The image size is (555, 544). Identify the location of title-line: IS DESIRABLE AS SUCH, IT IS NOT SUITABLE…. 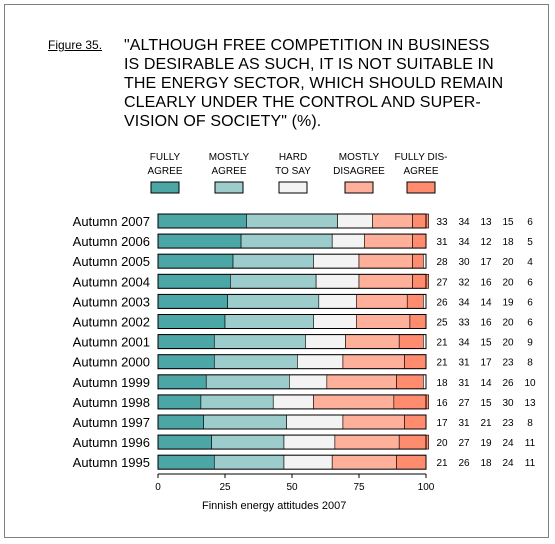
(309, 64).